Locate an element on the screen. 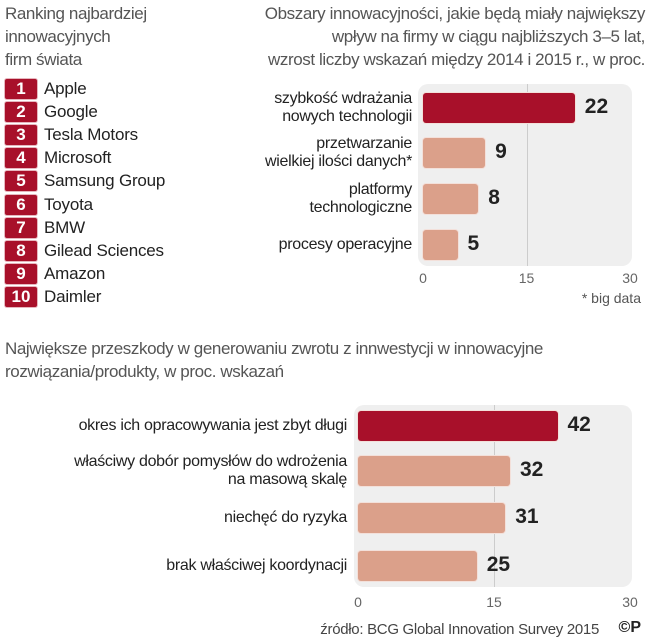 The image size is (649, 640). category-label: przetwarzanie wielkiej ilości danych* is located at coordinates (338, 153).